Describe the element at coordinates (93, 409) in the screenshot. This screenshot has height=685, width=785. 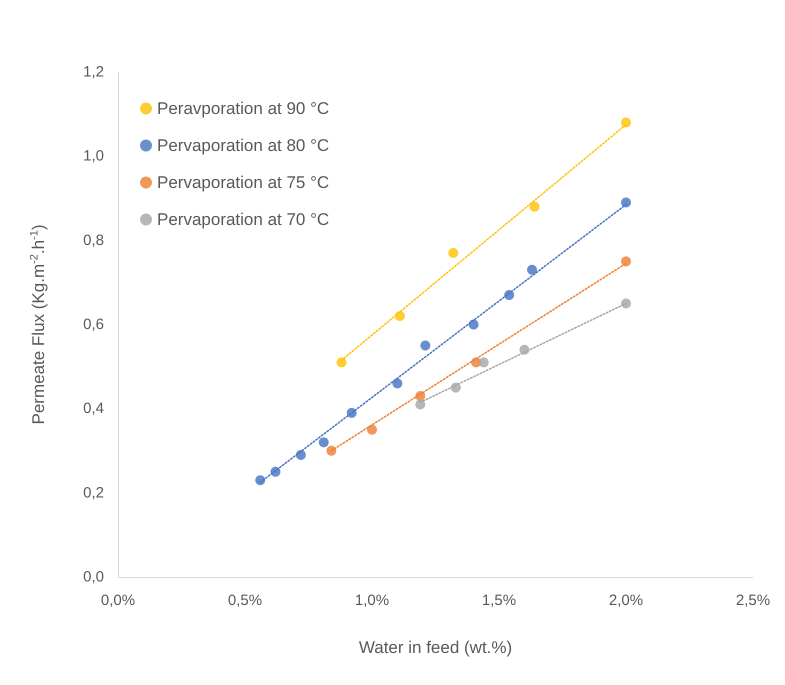
I see `y-tick-label: 0,4` at that location.